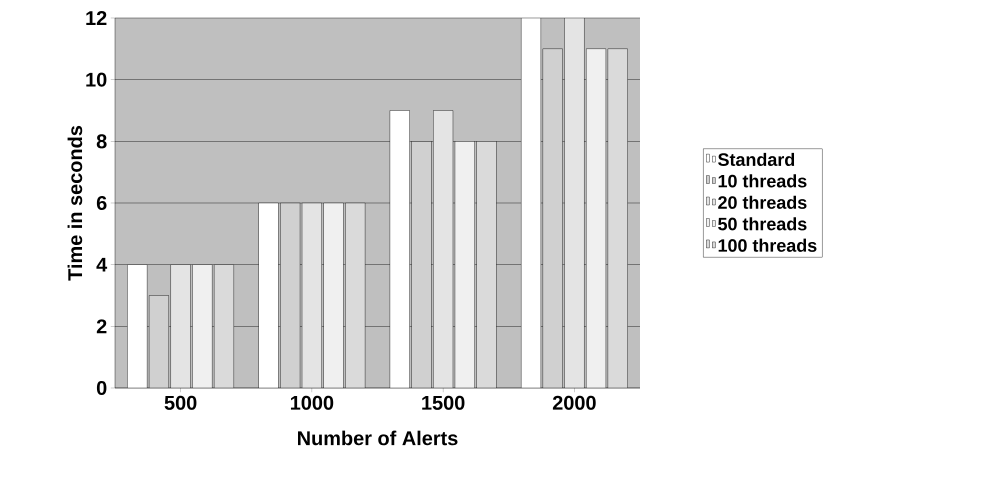 The image size is (982, 495). Describe the element at coordinates (75, 203) in the screenshot. I see `y-axis-title: Time in seconds` at that location.